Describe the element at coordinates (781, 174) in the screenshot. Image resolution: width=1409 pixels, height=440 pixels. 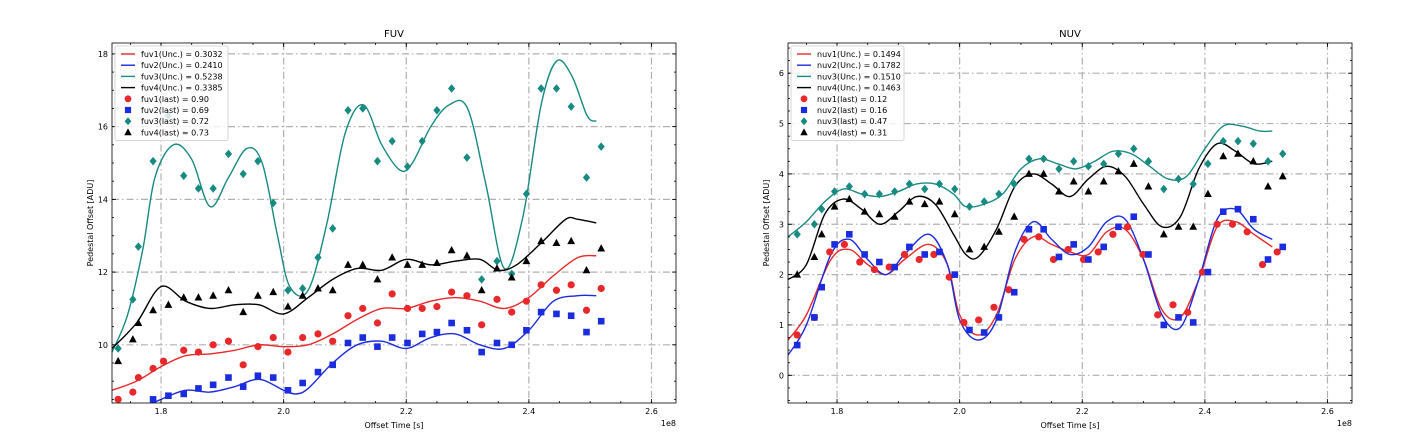
I see `chart-nuv-ytick-label-4: 4` at that location.